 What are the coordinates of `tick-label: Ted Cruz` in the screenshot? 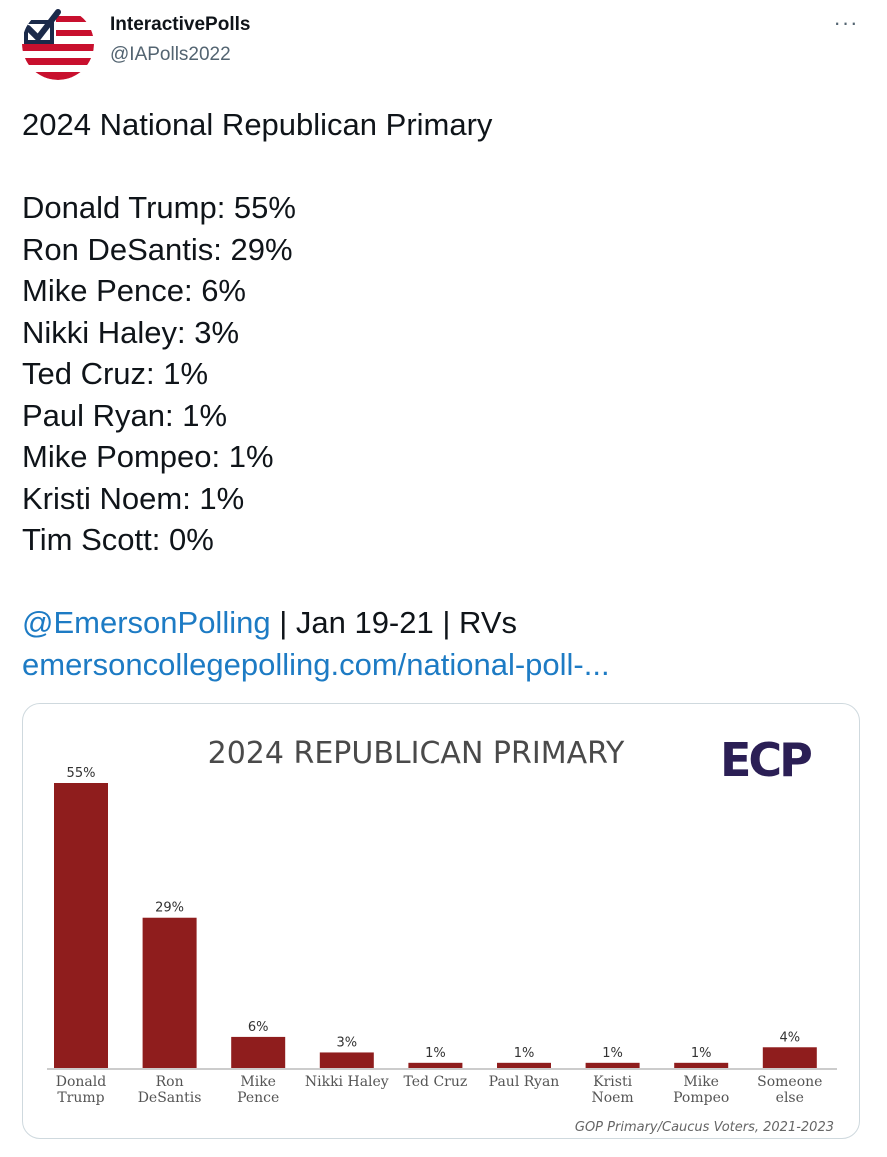 It's located at (436, 1082).